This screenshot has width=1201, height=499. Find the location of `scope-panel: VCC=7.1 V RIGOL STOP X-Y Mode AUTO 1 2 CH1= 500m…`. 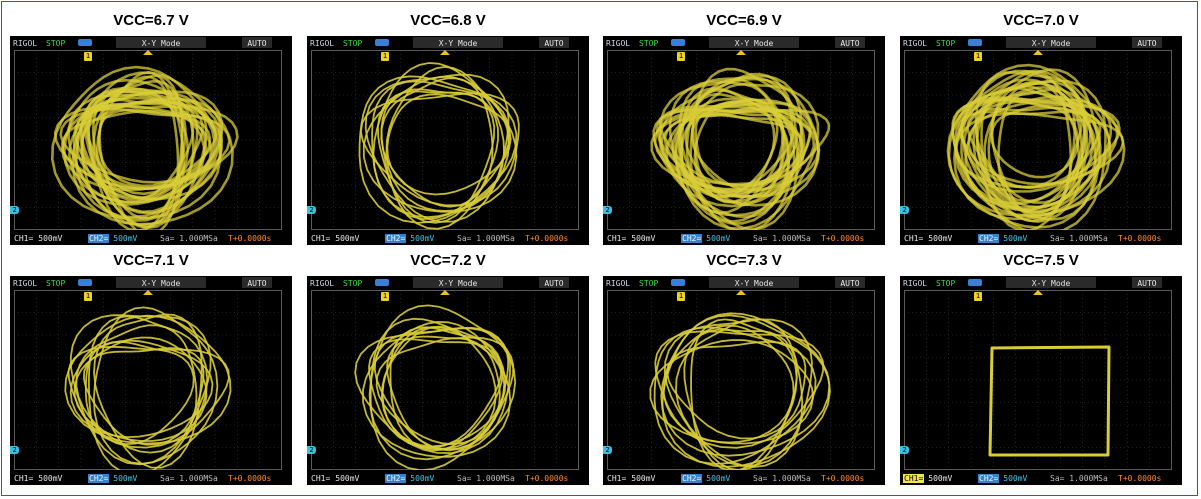

scope-panel: VCC=7.1 V RIGOL STOP X-Y Mode AUTO 1 2 CH1= 500m… is located at coordinates (151, 371).